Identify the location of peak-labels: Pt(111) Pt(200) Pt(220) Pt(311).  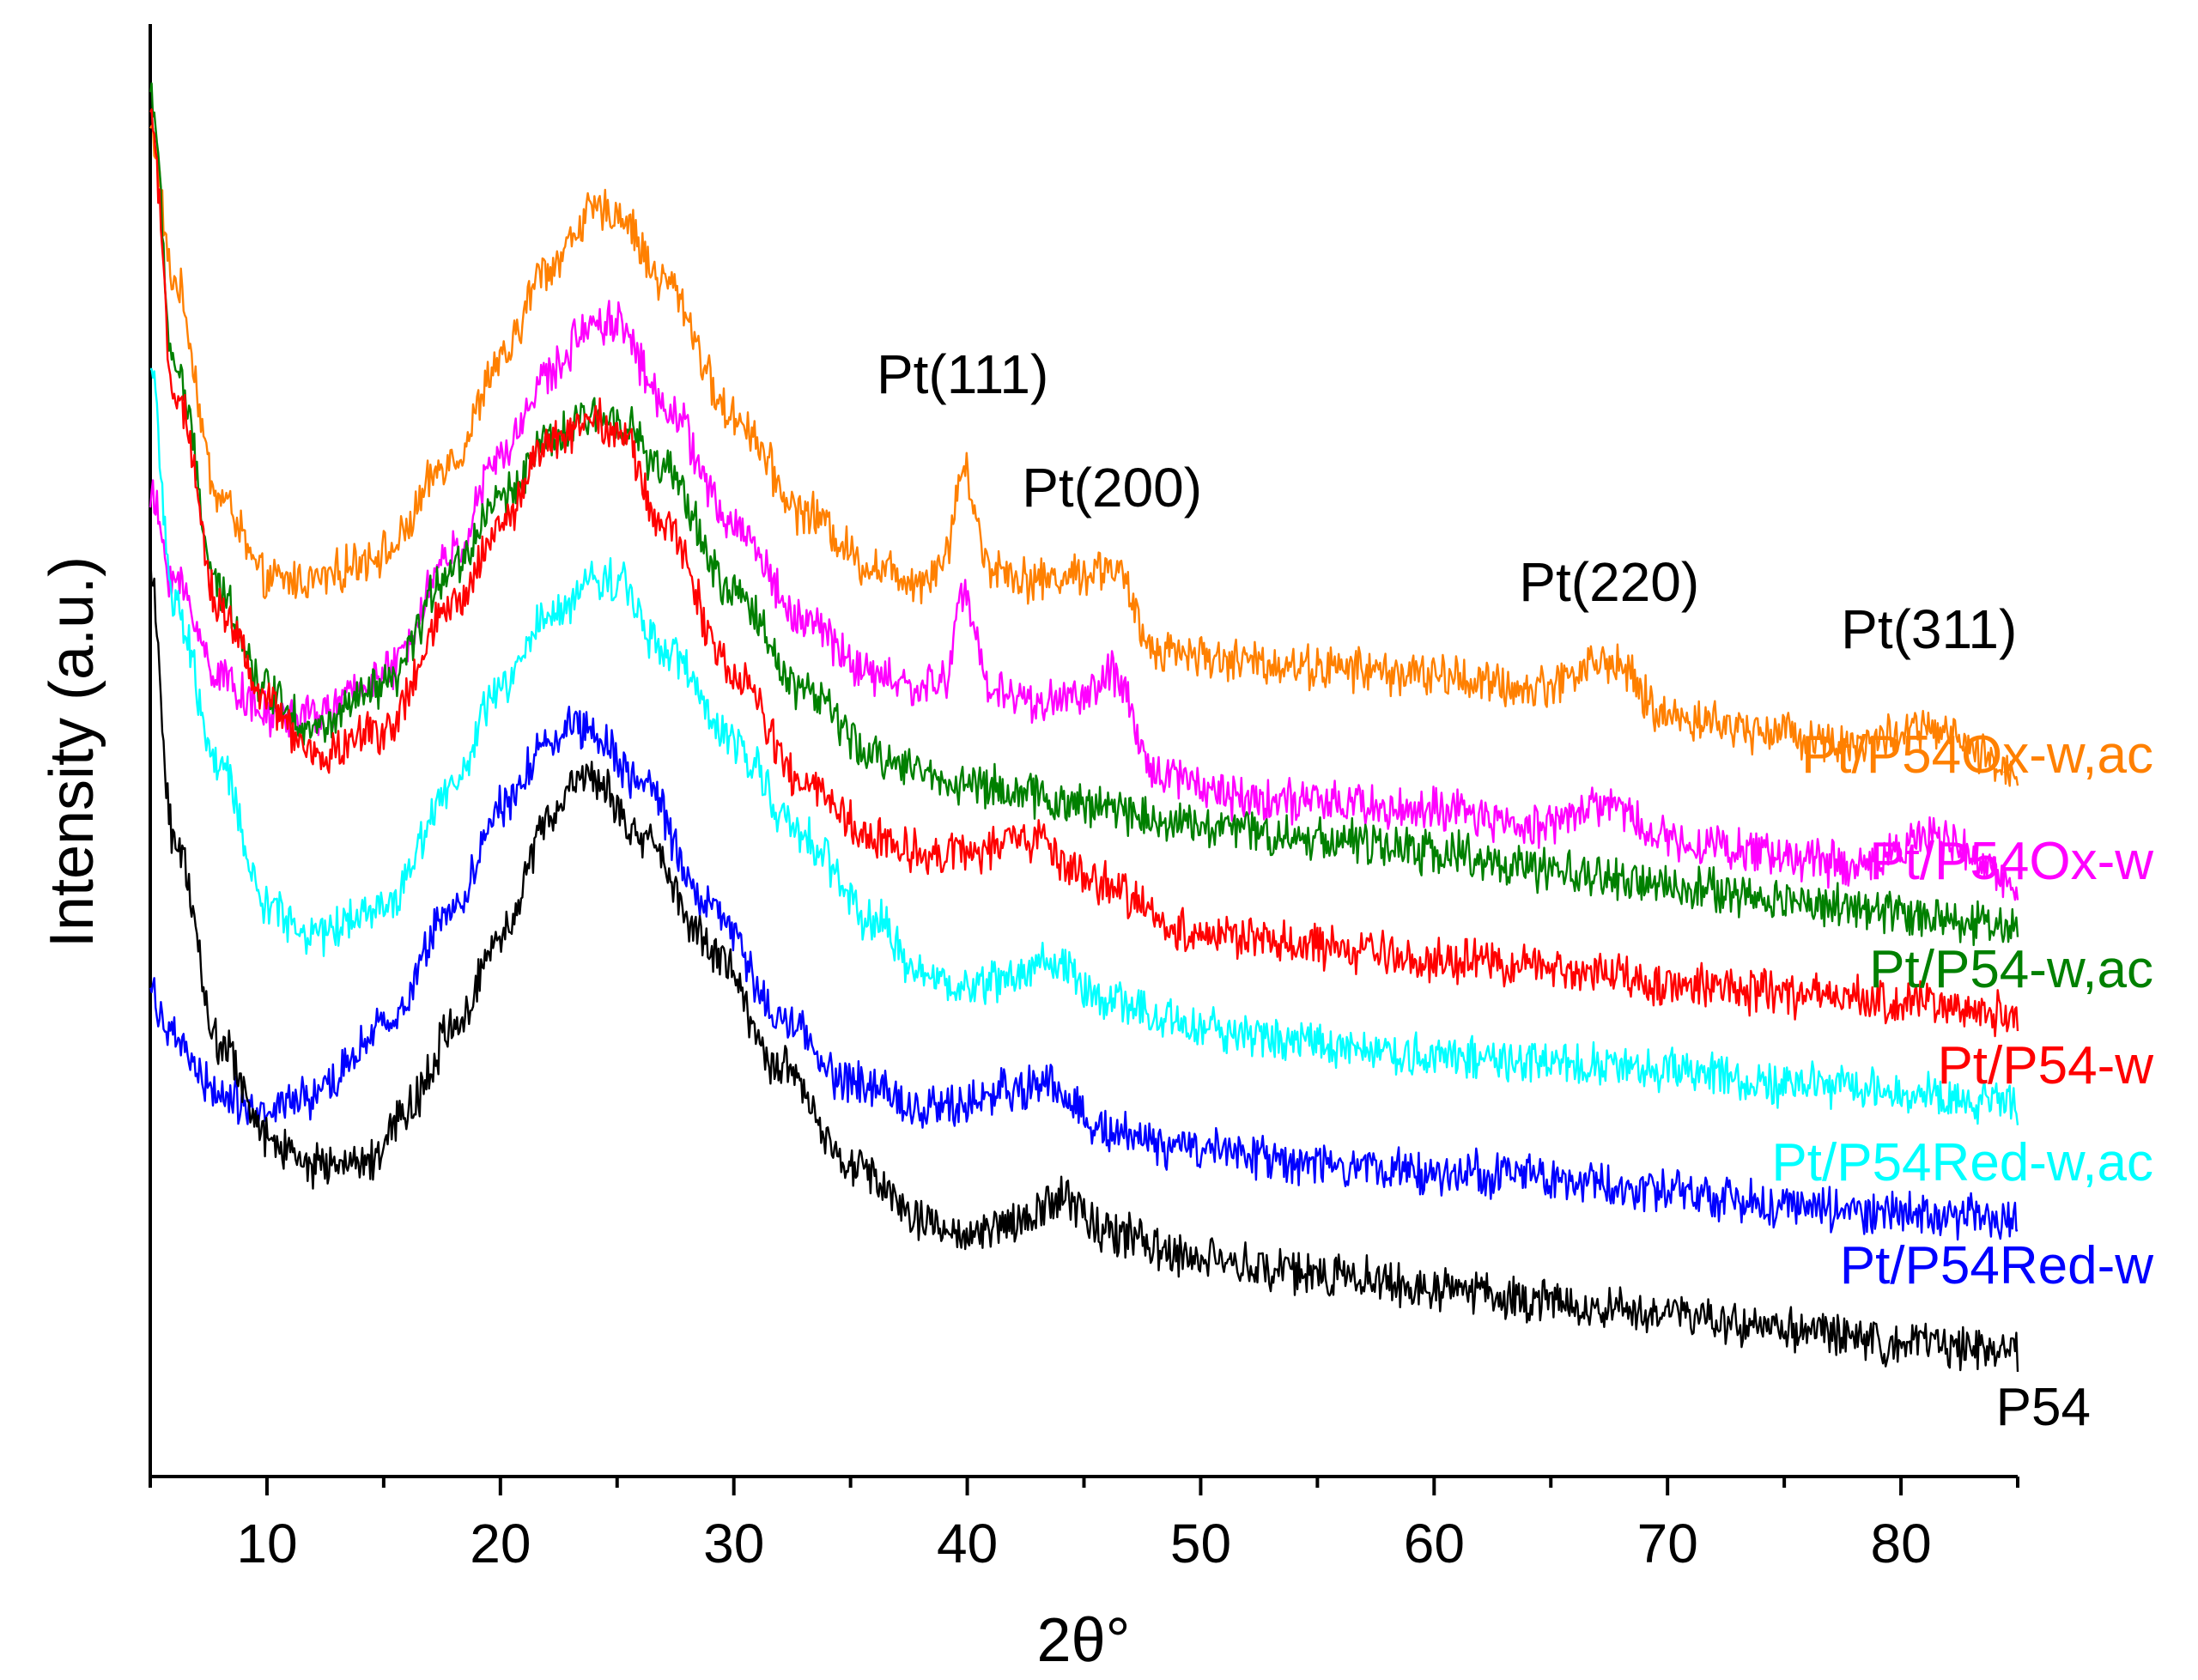
(1447, 501).